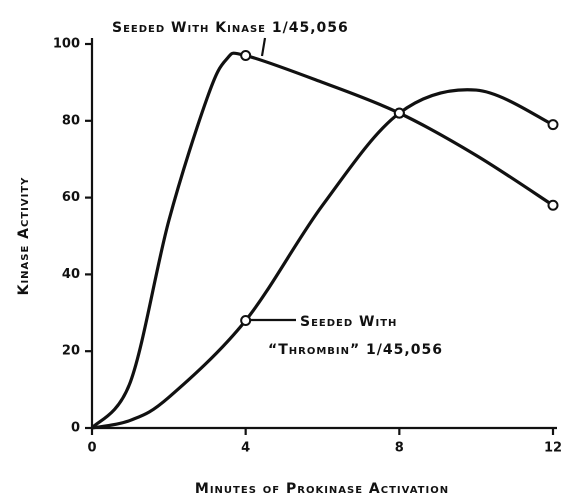 The width and height of the screenshot is (564, 504). Describe the element at coordinates (71, 197) in the screenshot. I see `y-tick-label: 60` at that location.